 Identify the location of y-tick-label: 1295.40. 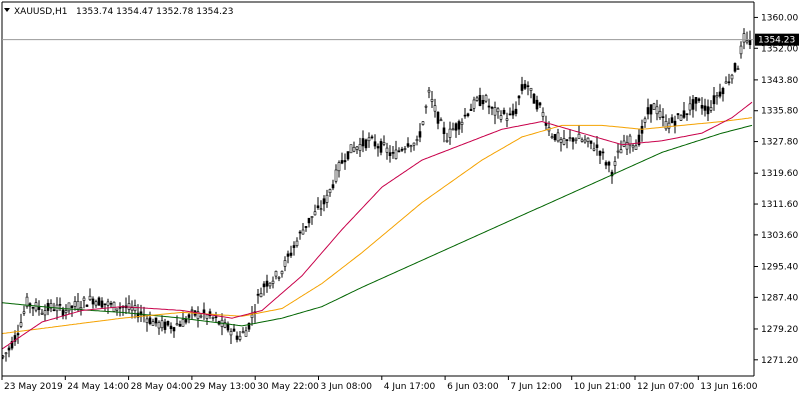
(779, 267).